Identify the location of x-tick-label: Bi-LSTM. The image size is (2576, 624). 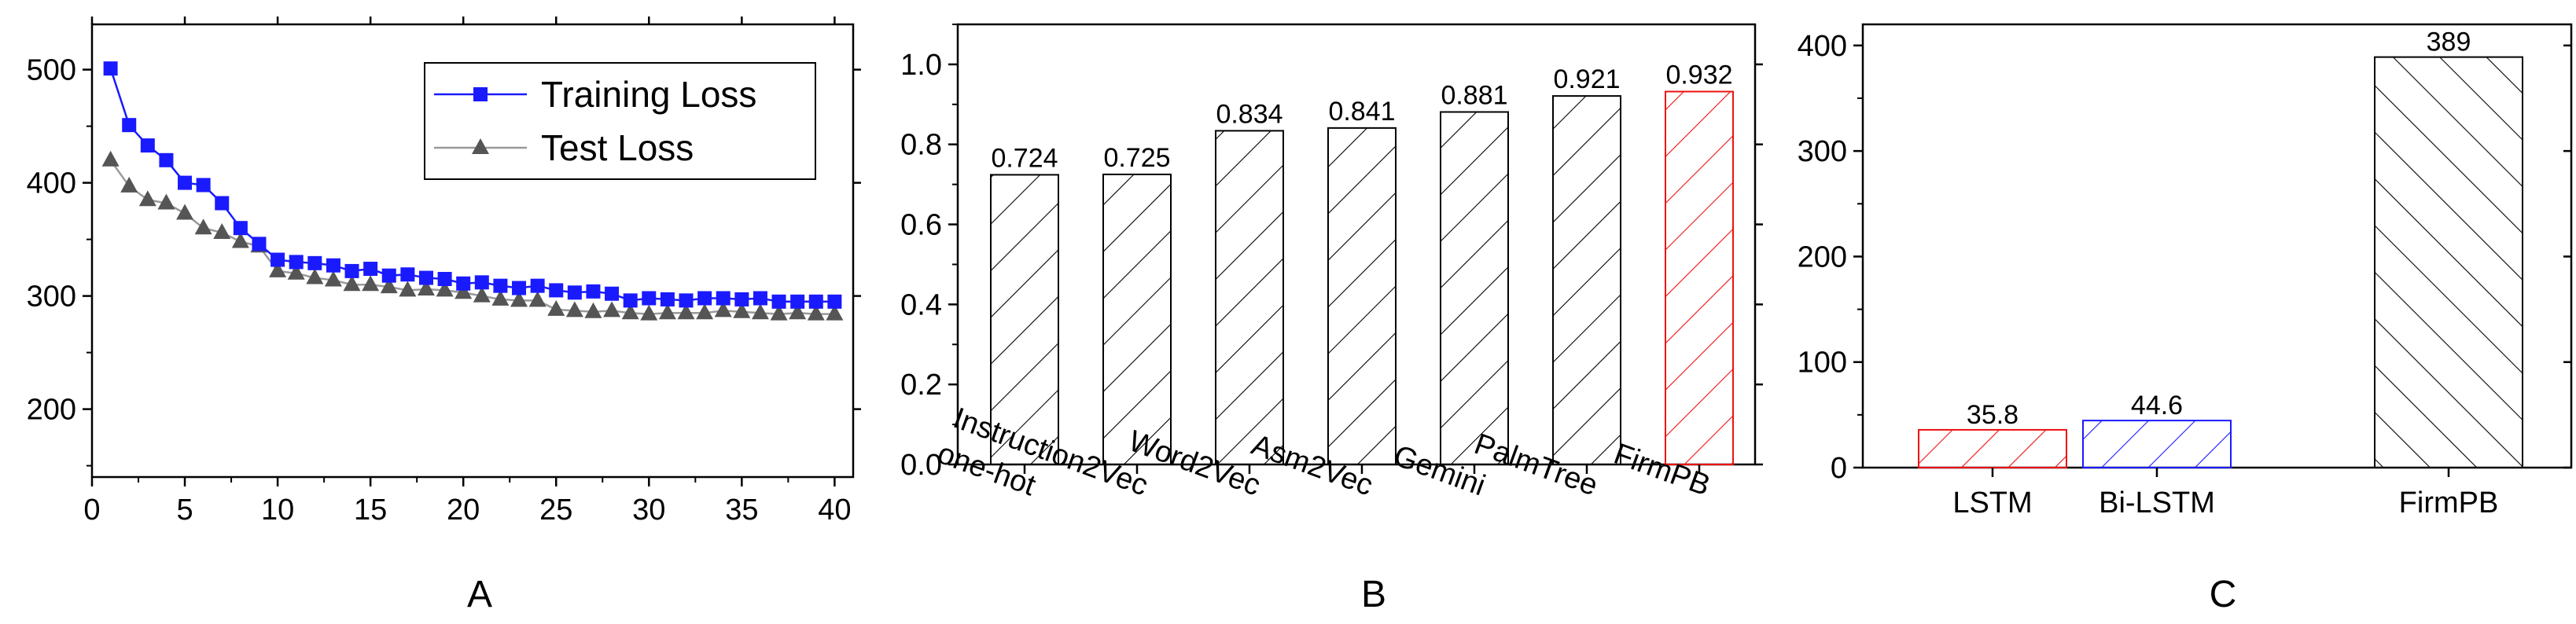
(2157, 502).